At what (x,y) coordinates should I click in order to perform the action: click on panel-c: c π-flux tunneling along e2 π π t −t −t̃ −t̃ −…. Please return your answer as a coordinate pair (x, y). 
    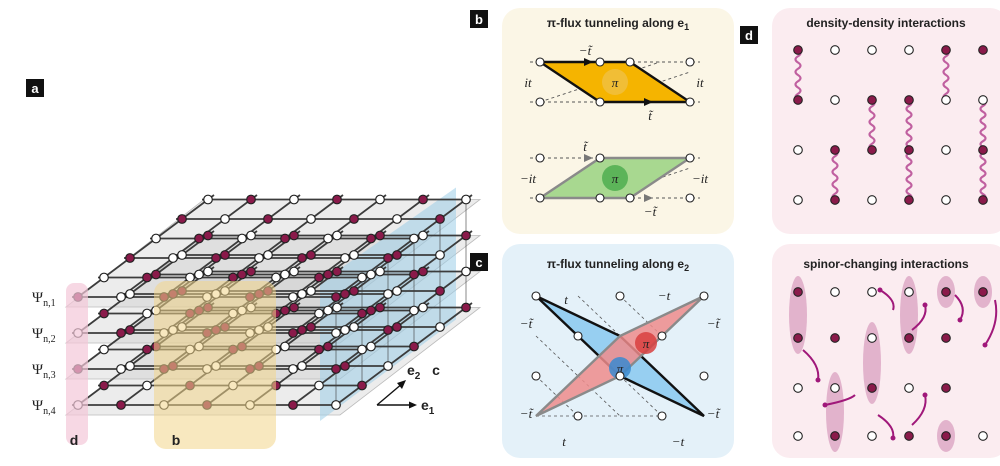
    Looking at the image, I should click on (602, 351).